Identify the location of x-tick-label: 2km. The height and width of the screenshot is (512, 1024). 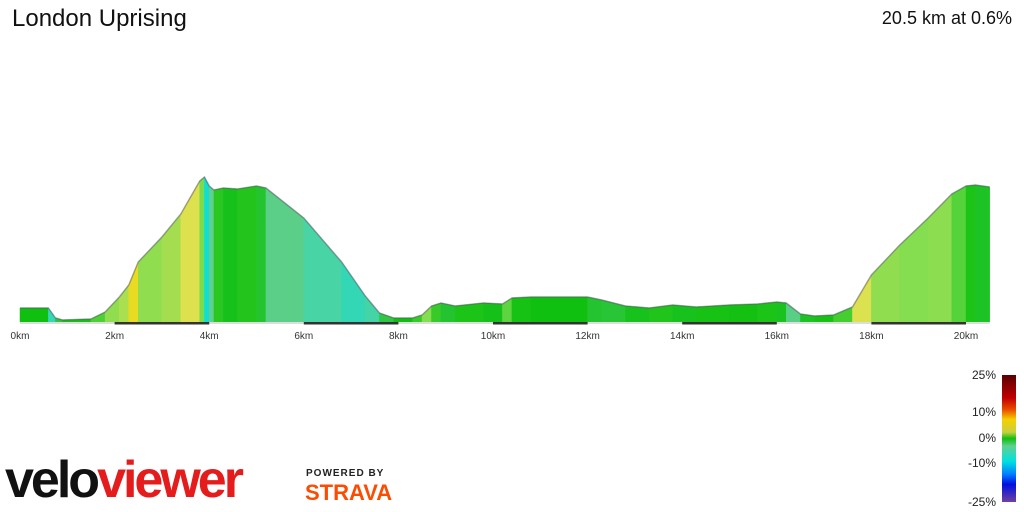
(114, 336).